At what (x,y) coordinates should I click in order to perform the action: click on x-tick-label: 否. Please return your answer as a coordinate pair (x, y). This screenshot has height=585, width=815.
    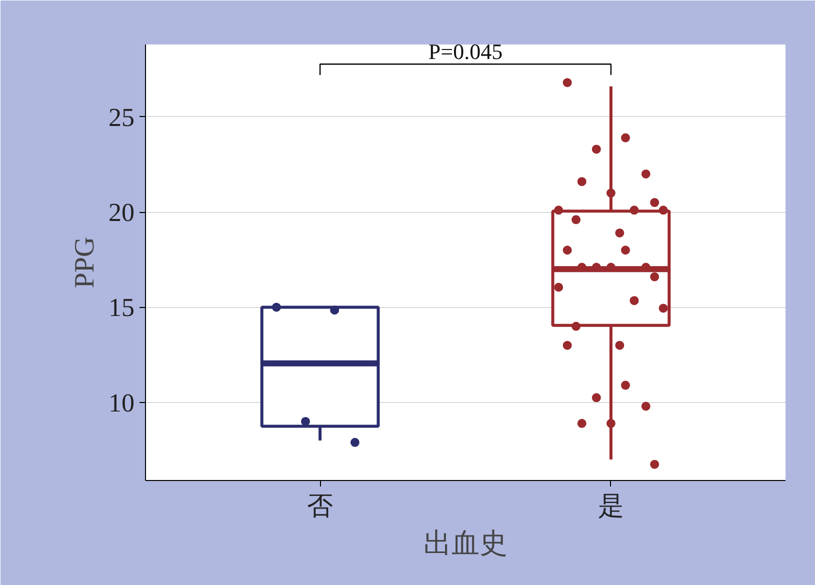
    Looking at the image, I should click on (320, 506).